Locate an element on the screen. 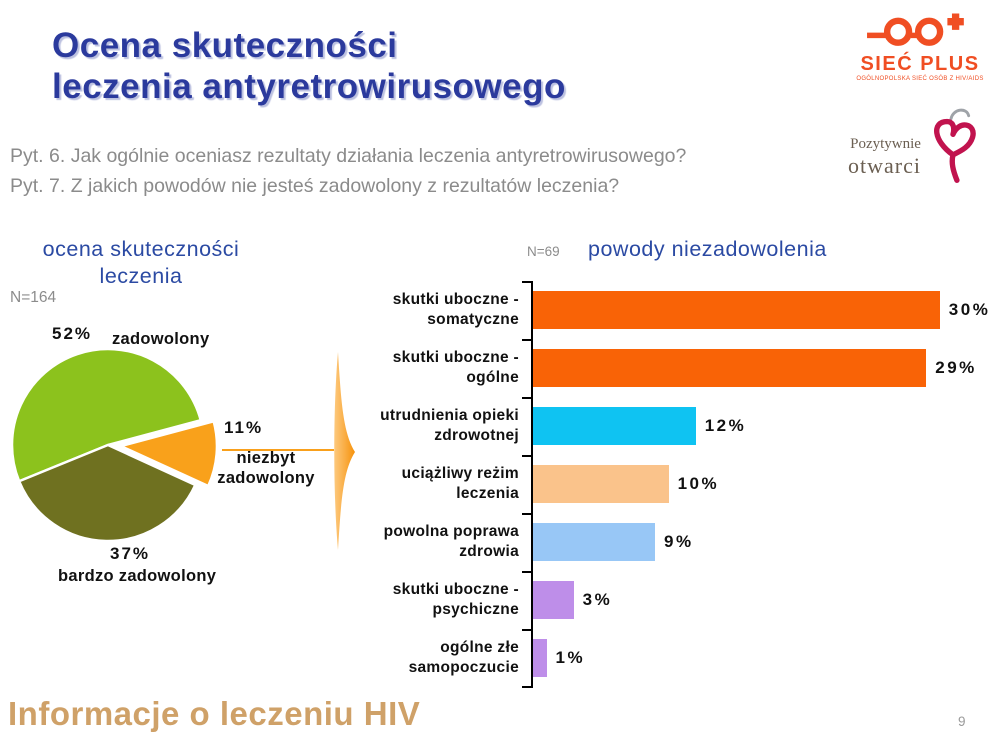 The height and width of the screenshot is (749, 999). pie-value-bardzo: 37% is located at coordinates (130, 553).